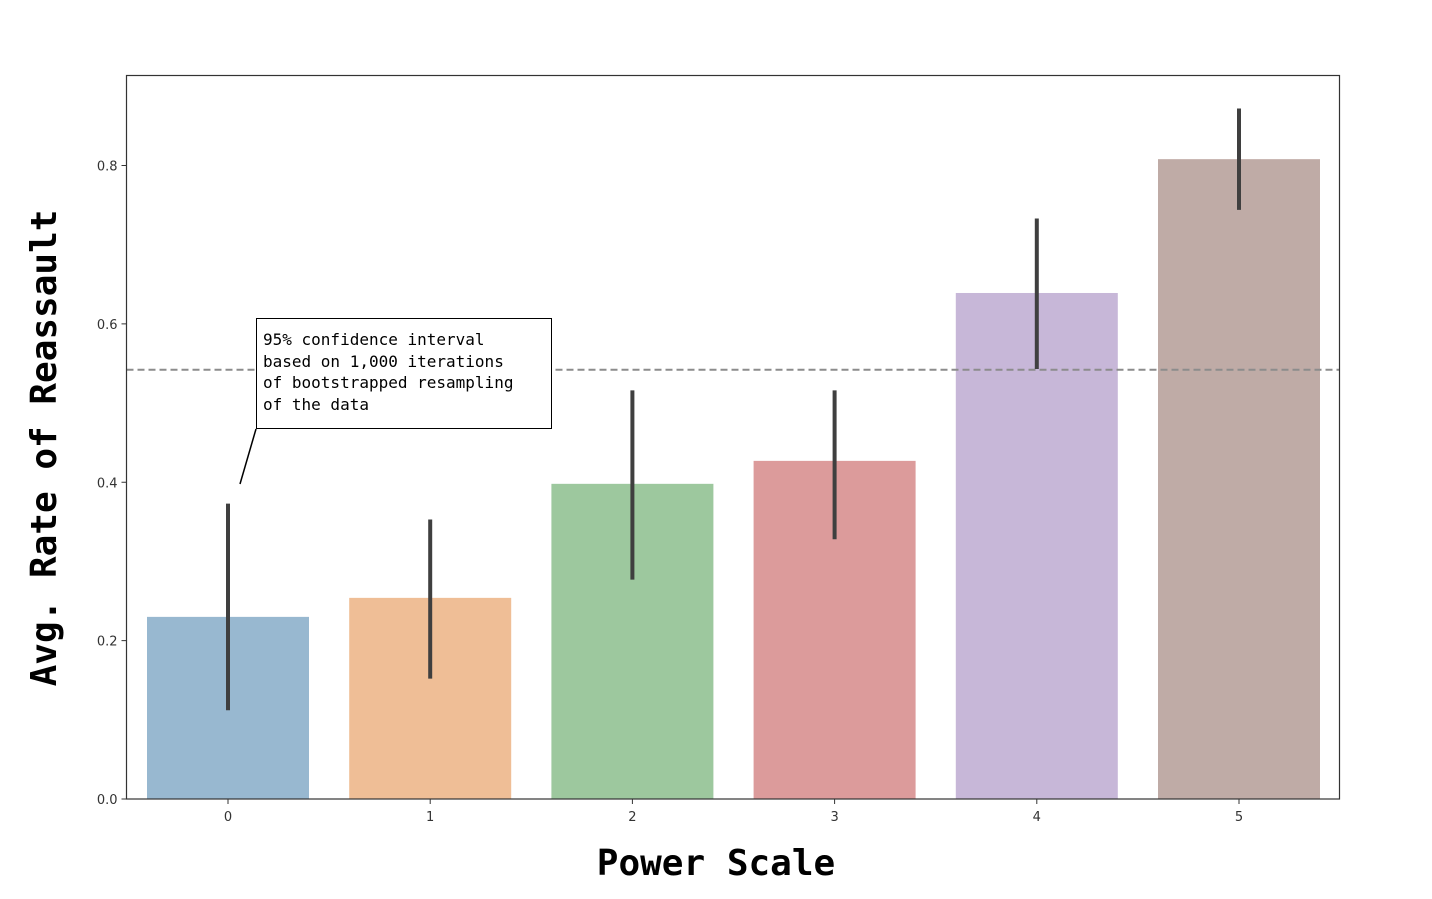 The image size is (1432, 899). Describe the element at coordinates (107, 167) in the screenshot. I see `y-tick-label: 0.8` at that location.